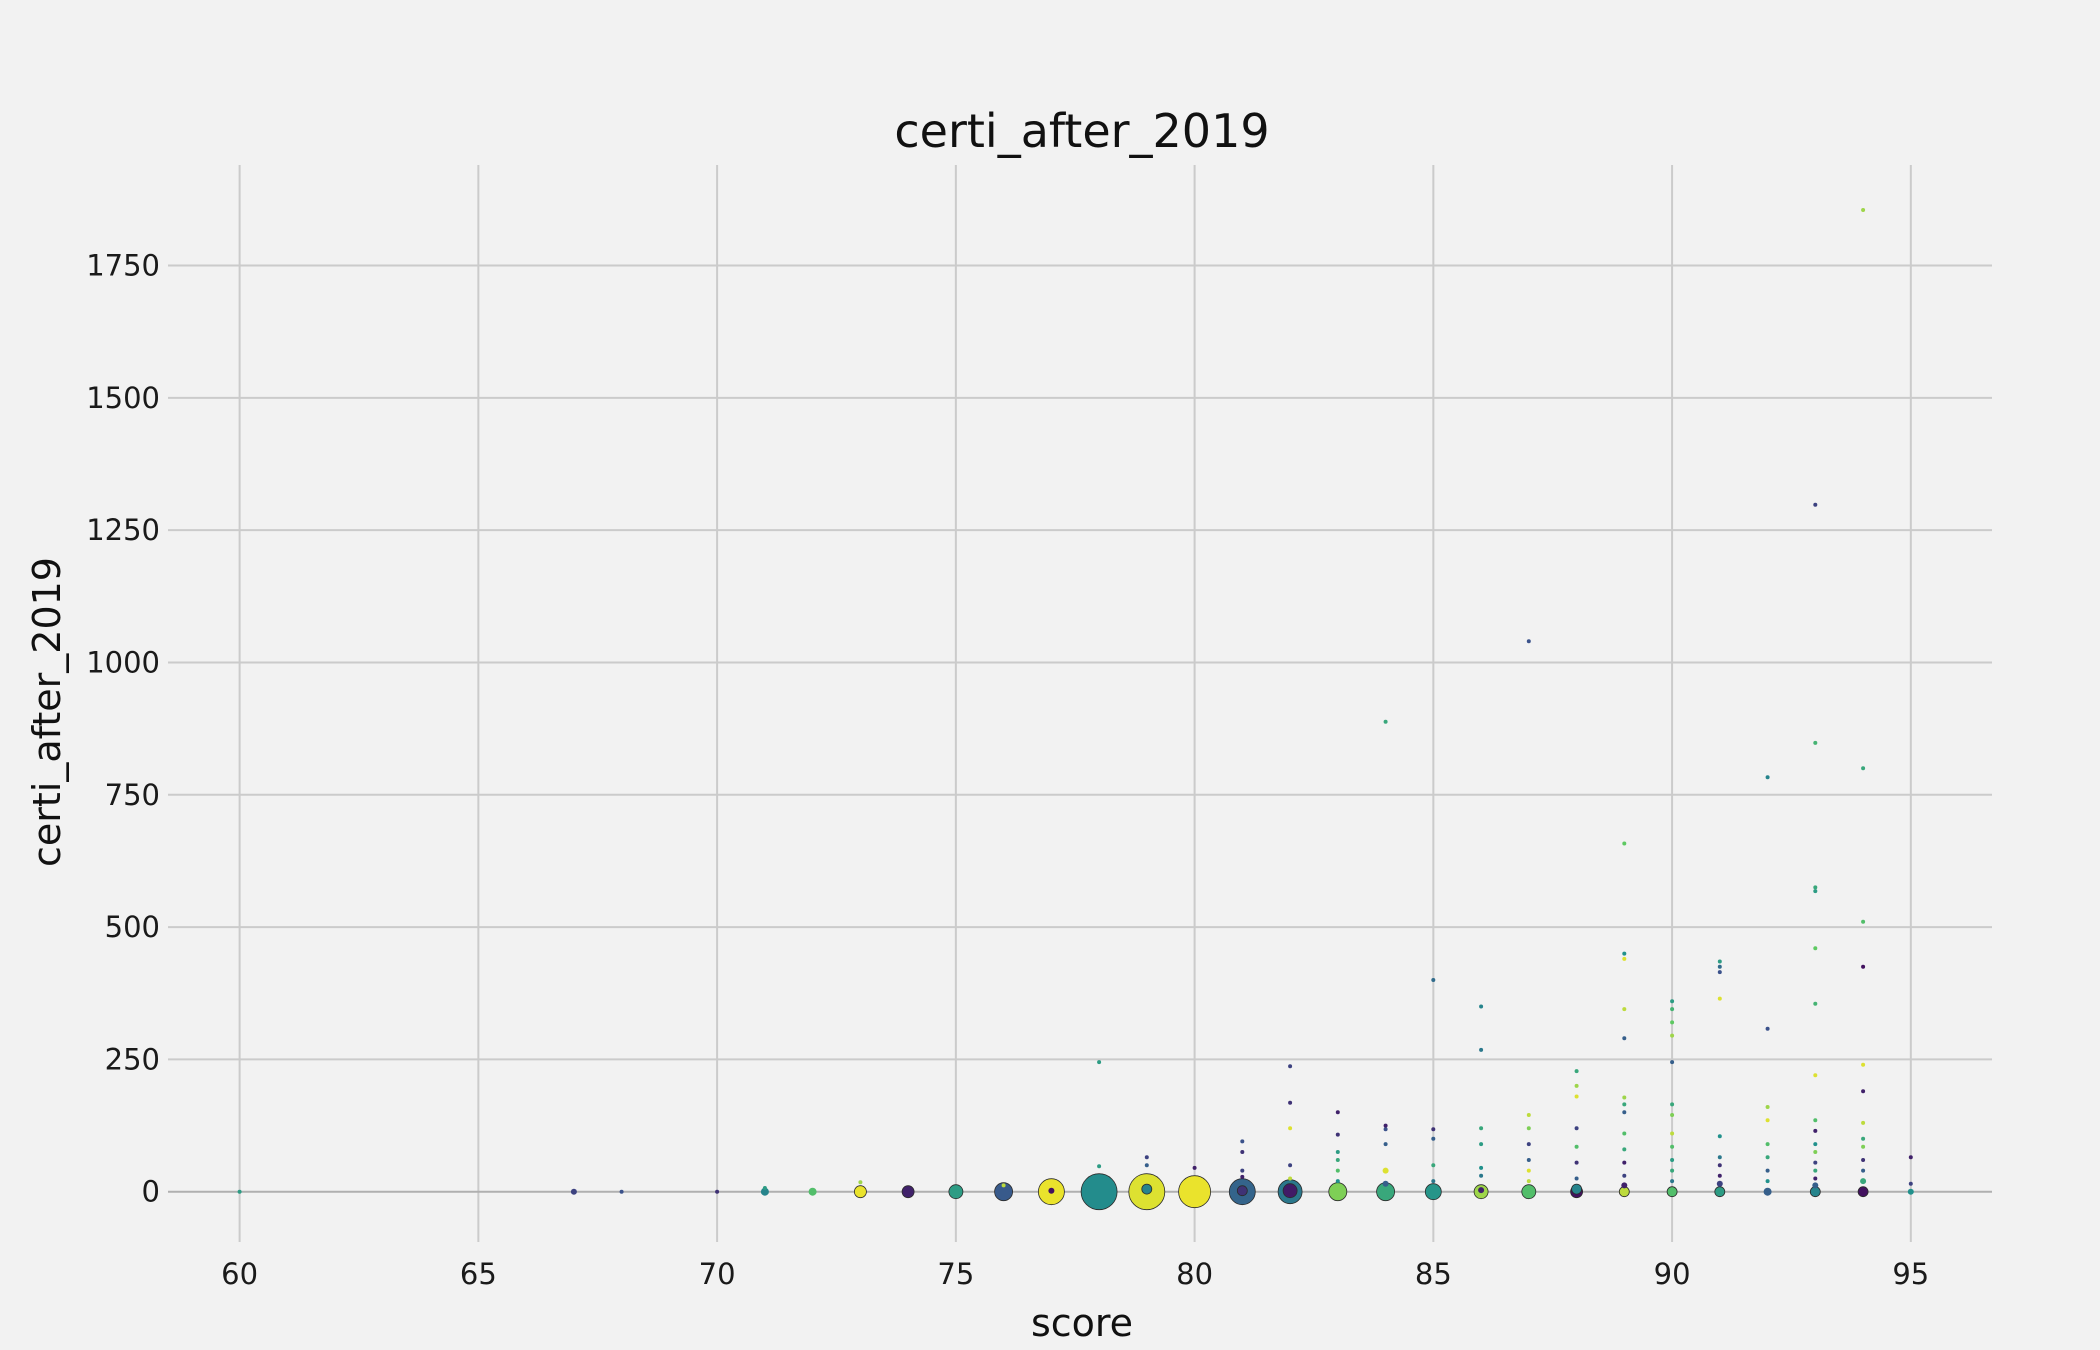  What do you see at coordinates (47, 712) in the screenshot?
I see `y-axis-label: certi_after_2019` at bounding box center [47, 712].